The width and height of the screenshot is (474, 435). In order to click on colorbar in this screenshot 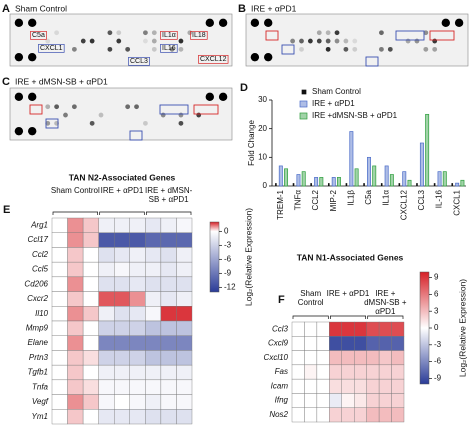, I will do `click(214, 257)`.